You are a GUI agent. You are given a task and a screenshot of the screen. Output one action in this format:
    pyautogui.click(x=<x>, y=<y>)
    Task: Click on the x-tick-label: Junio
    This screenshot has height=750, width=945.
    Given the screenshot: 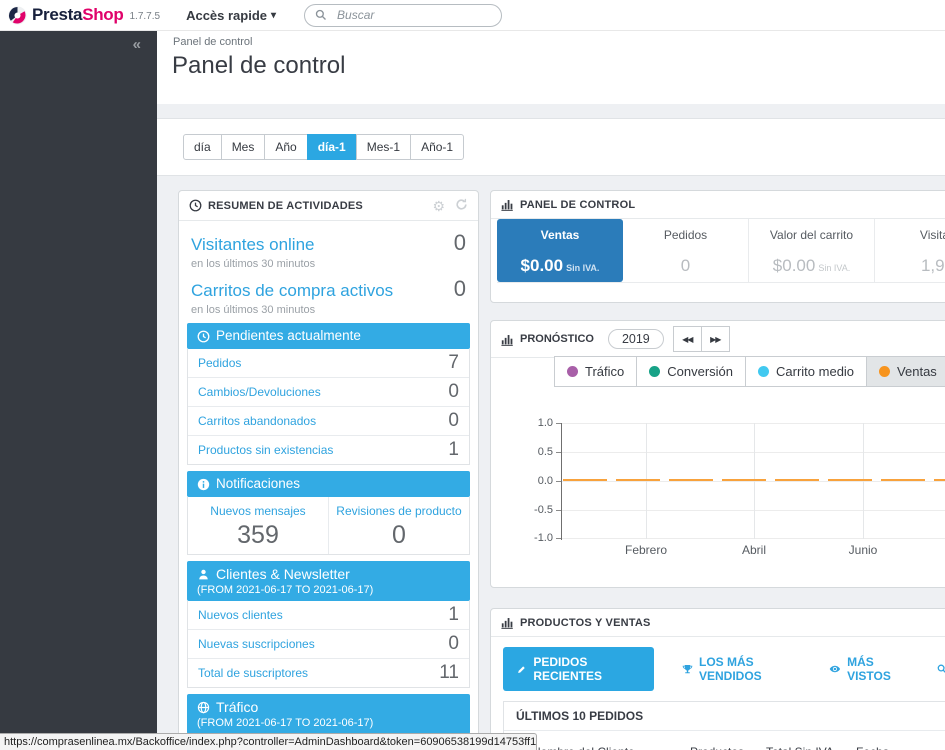 What is the action you would take?
    pyautogui.click(x=863, y=550)
    